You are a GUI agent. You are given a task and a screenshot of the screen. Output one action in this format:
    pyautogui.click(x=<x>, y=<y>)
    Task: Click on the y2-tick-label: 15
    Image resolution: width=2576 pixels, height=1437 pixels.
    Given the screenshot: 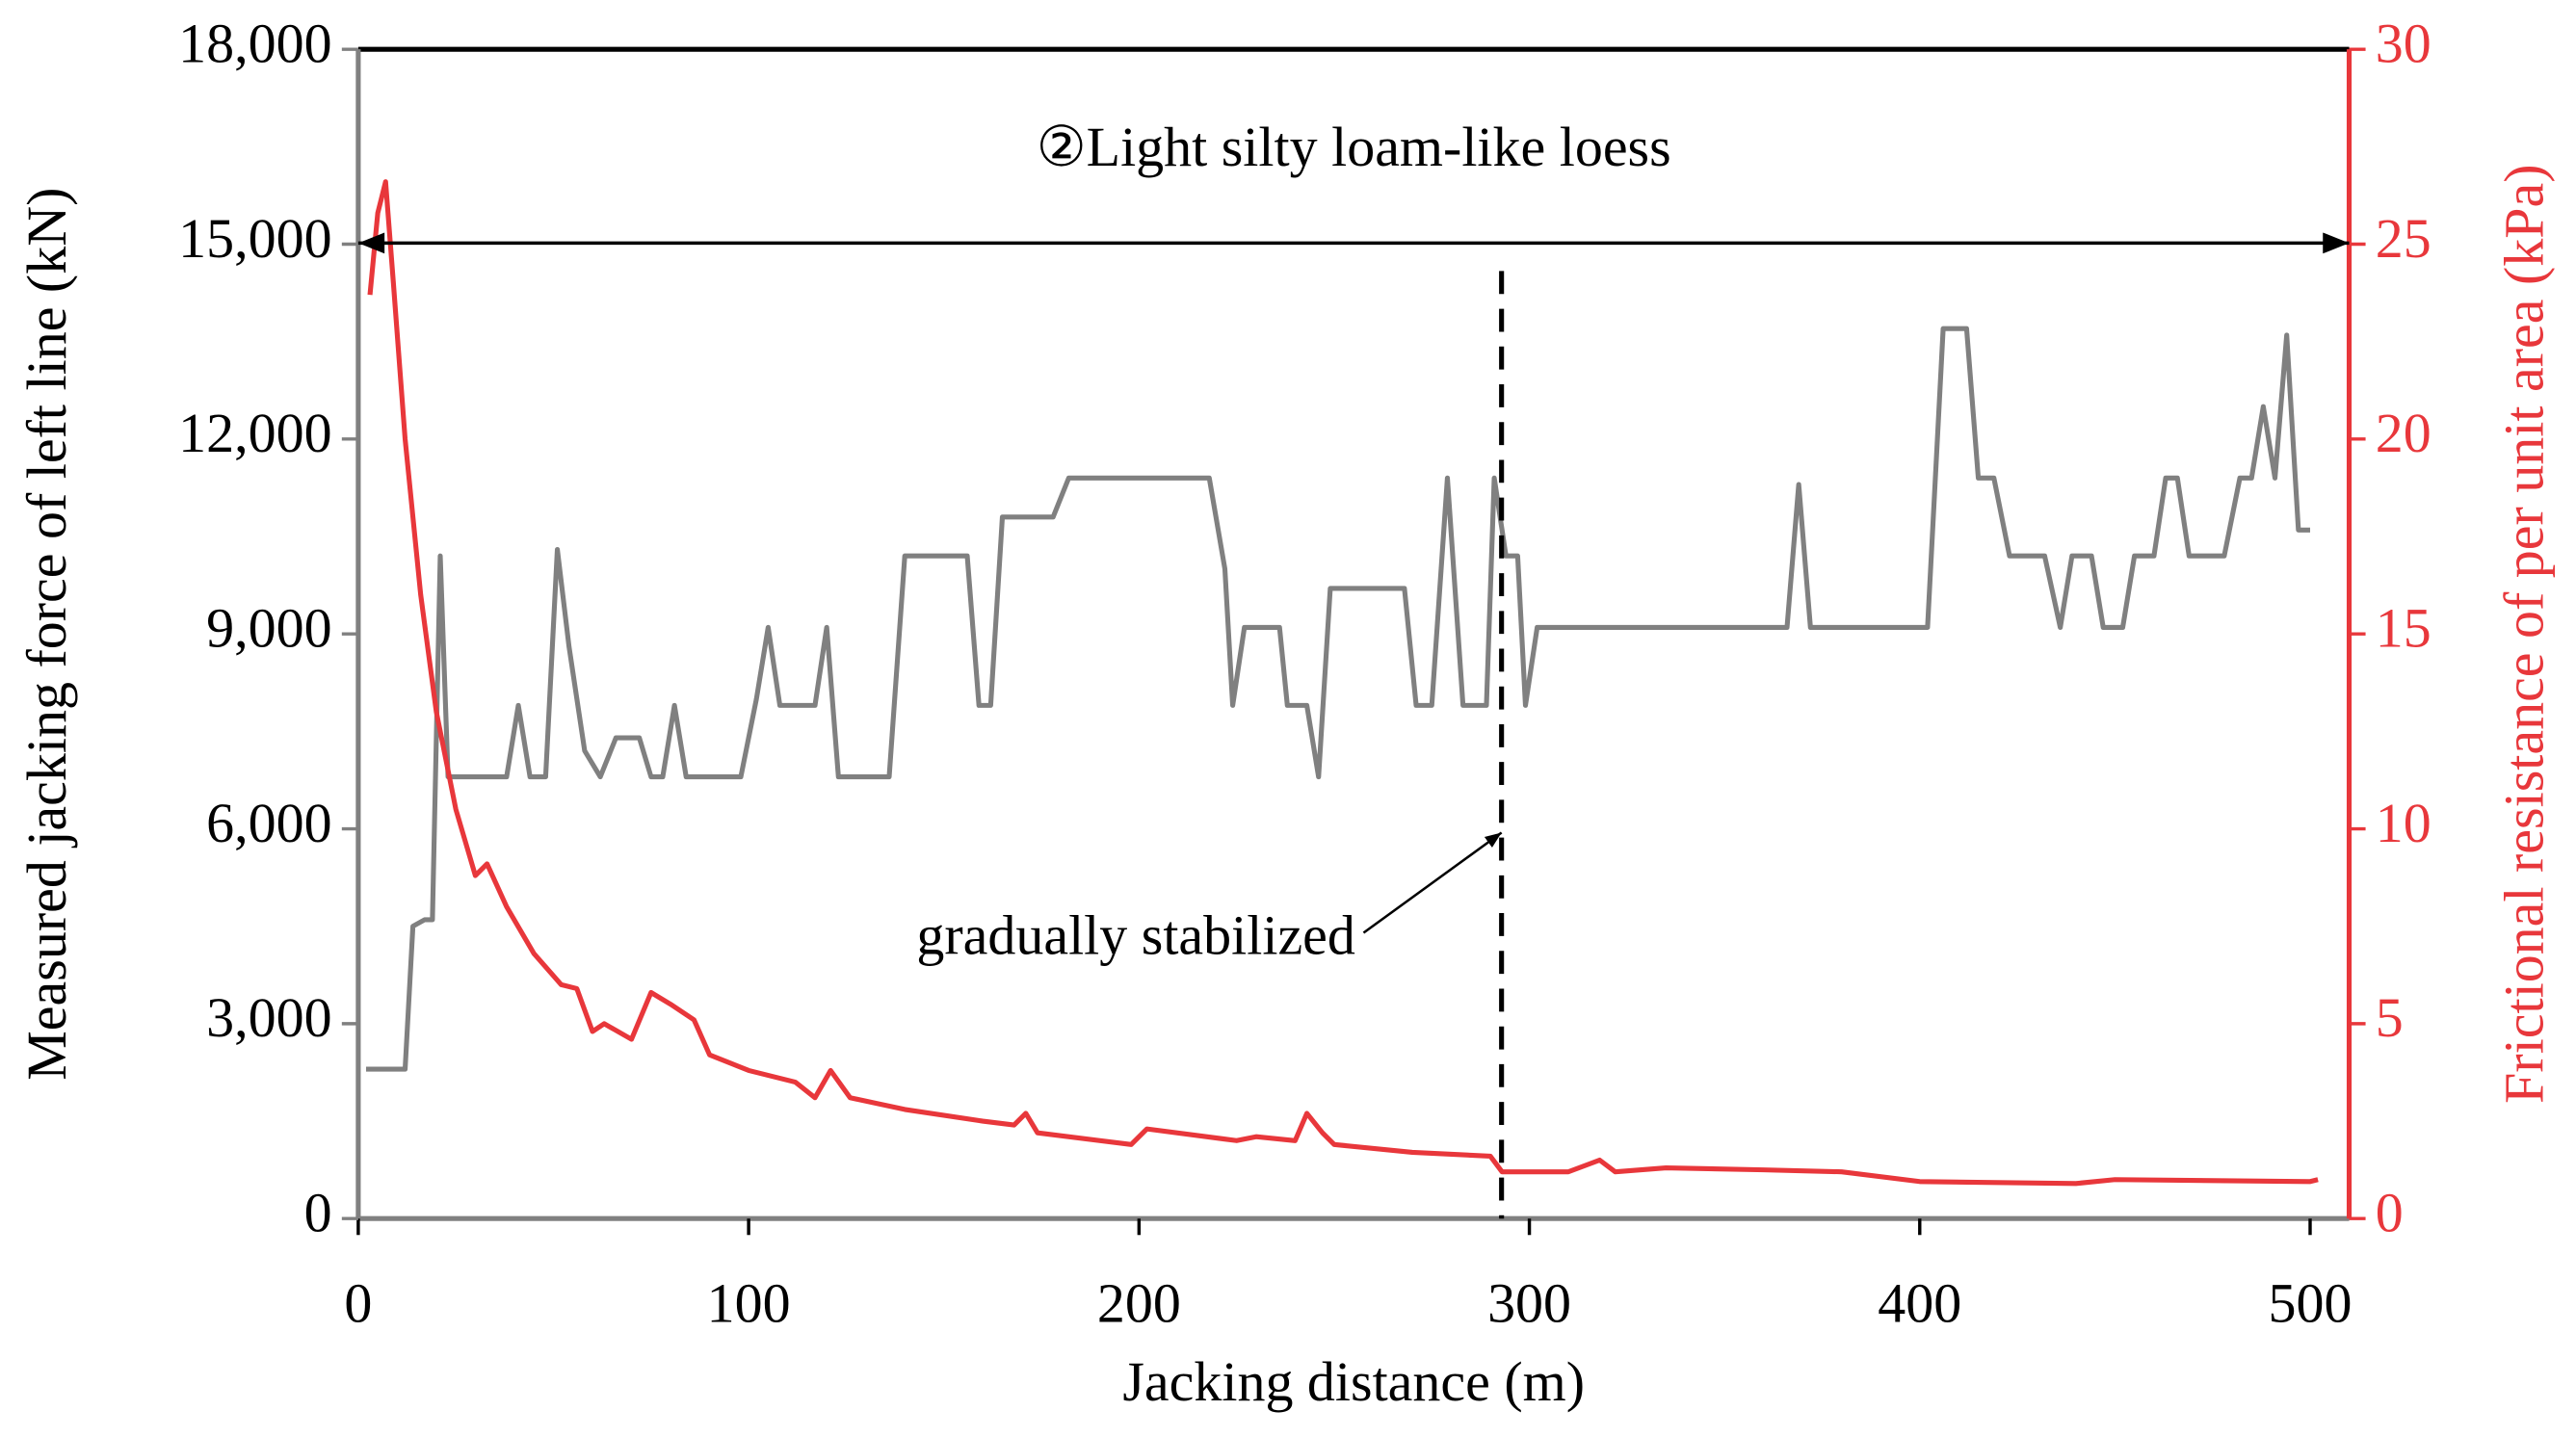 What is the action you would take?
    pyautogui.click(x=2403, y=627)
    